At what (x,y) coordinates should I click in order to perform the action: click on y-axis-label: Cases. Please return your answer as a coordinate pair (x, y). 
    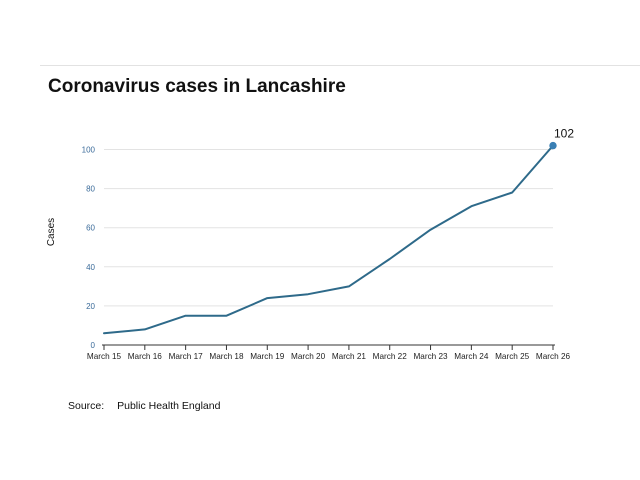
    Looking at the image, I should click on (51, 232).